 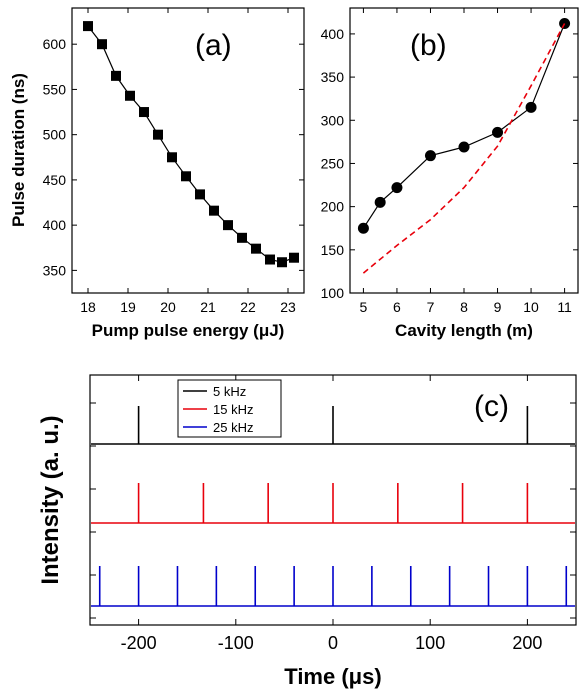 I want to click on x-tick-label: 20, so click(x=168, y=307).